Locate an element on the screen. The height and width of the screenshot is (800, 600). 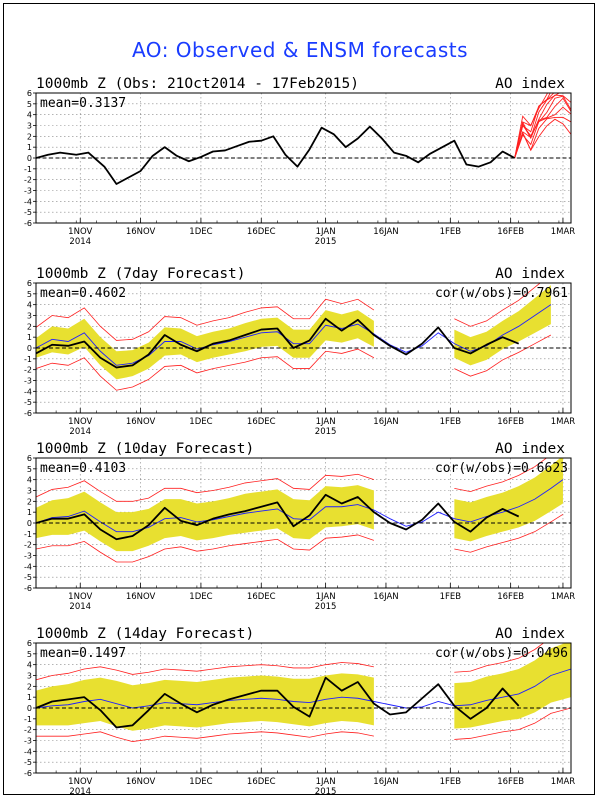
panel-title: 1000mb Z (10day Forecast) is located at coordinates (145, 449).